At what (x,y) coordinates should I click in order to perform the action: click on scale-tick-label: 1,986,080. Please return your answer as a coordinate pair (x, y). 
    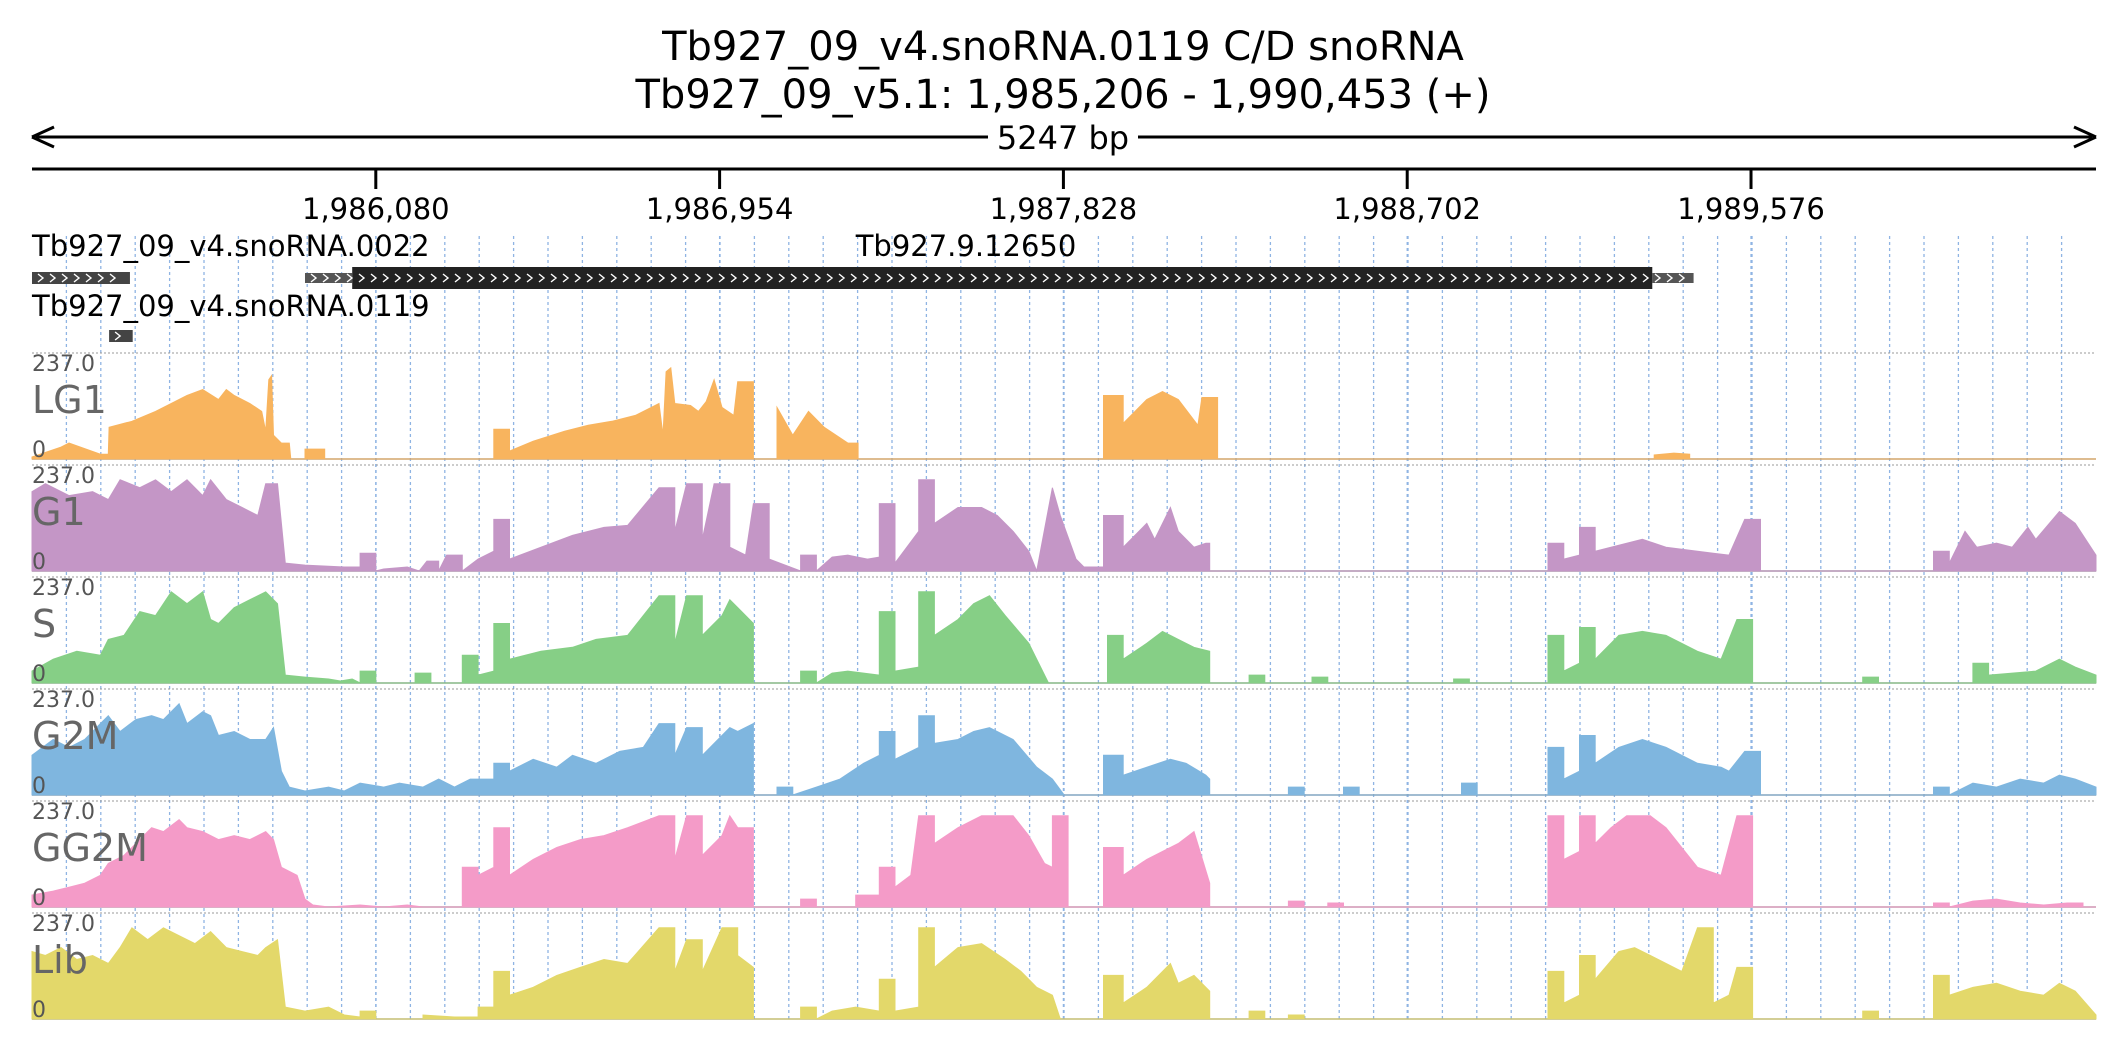
    Looking at the image, I should click on (376, 209).